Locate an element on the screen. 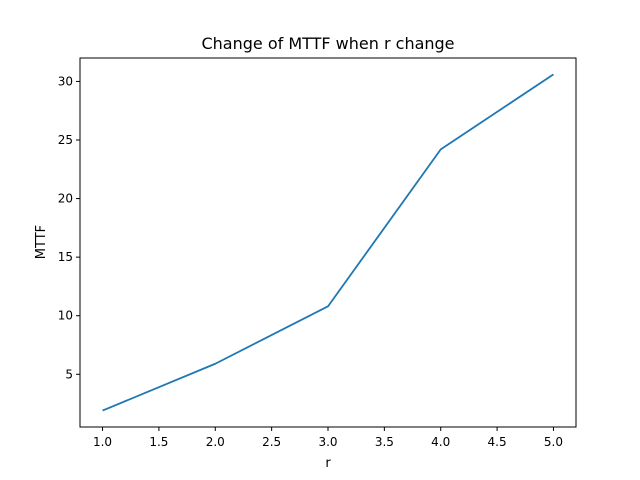  x-tick-label: 4.0 is located at coordinates (440, 442).